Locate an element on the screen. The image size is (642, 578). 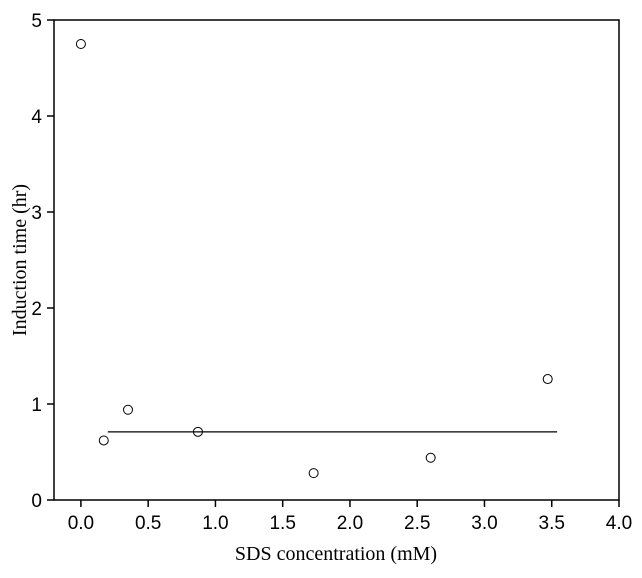
y-tick-label: 2 is located at coordinates (36, 309).